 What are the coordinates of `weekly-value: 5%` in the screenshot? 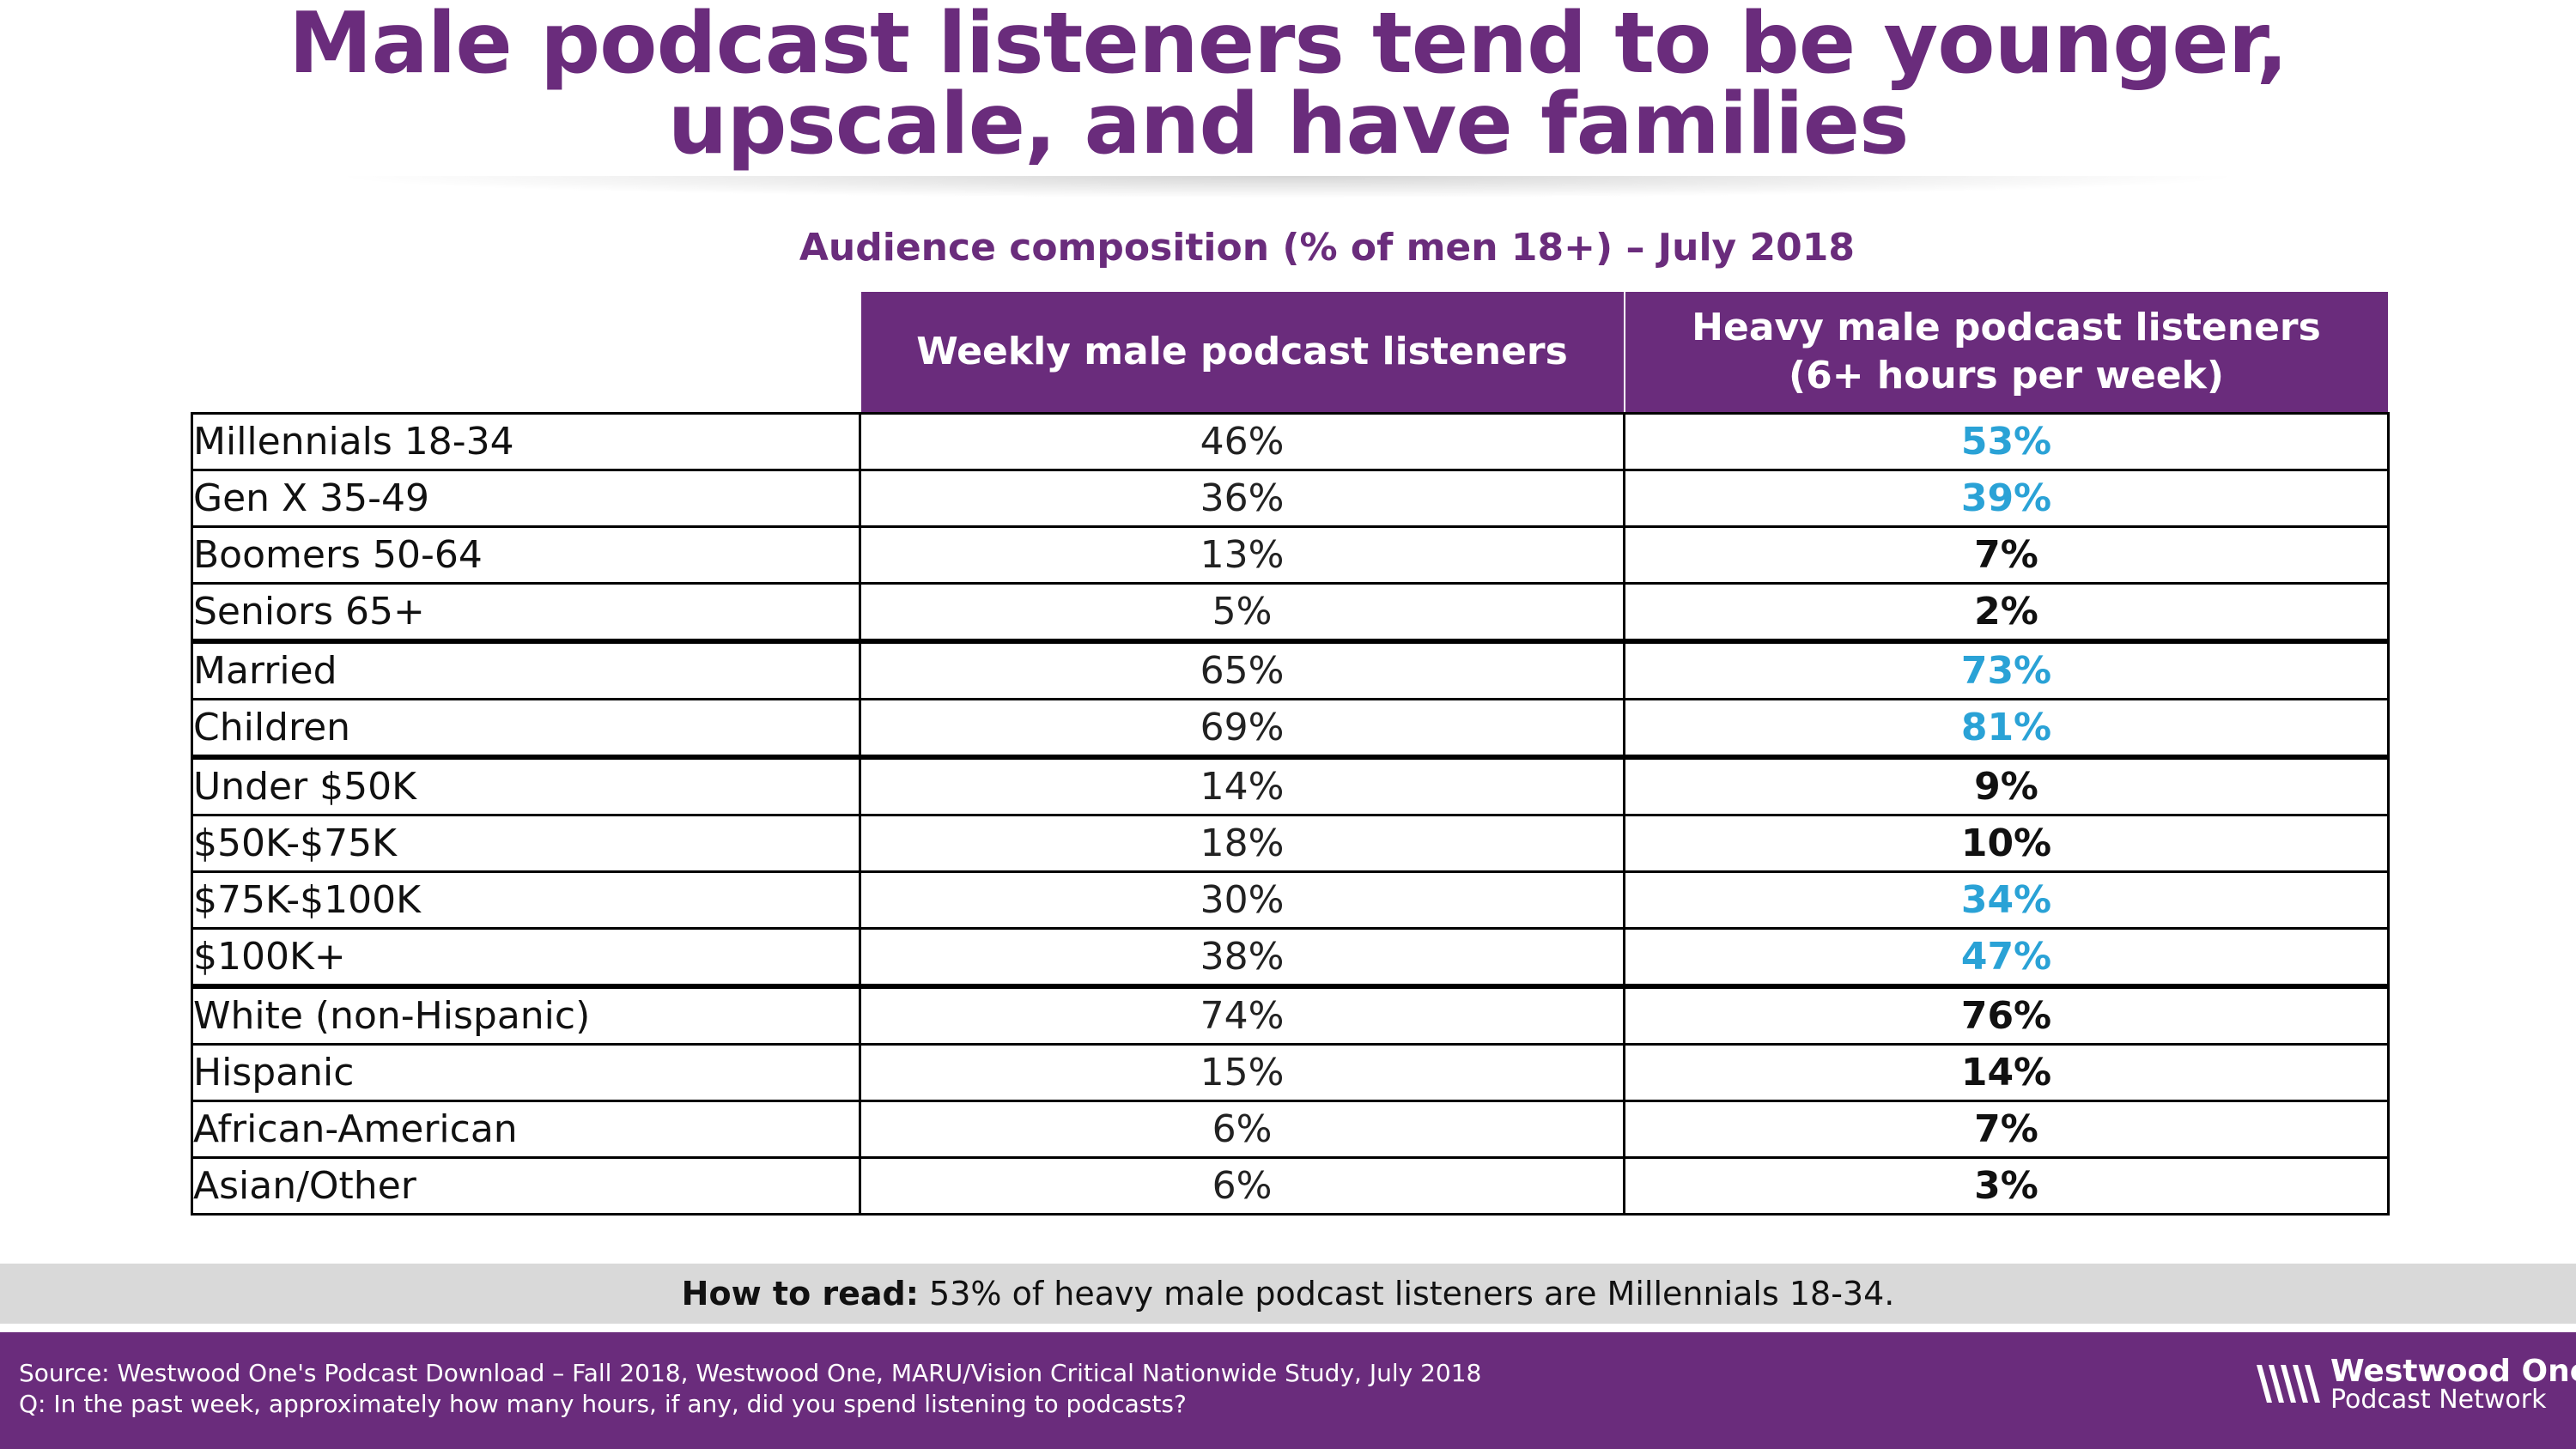 It's located at (1242, 612).